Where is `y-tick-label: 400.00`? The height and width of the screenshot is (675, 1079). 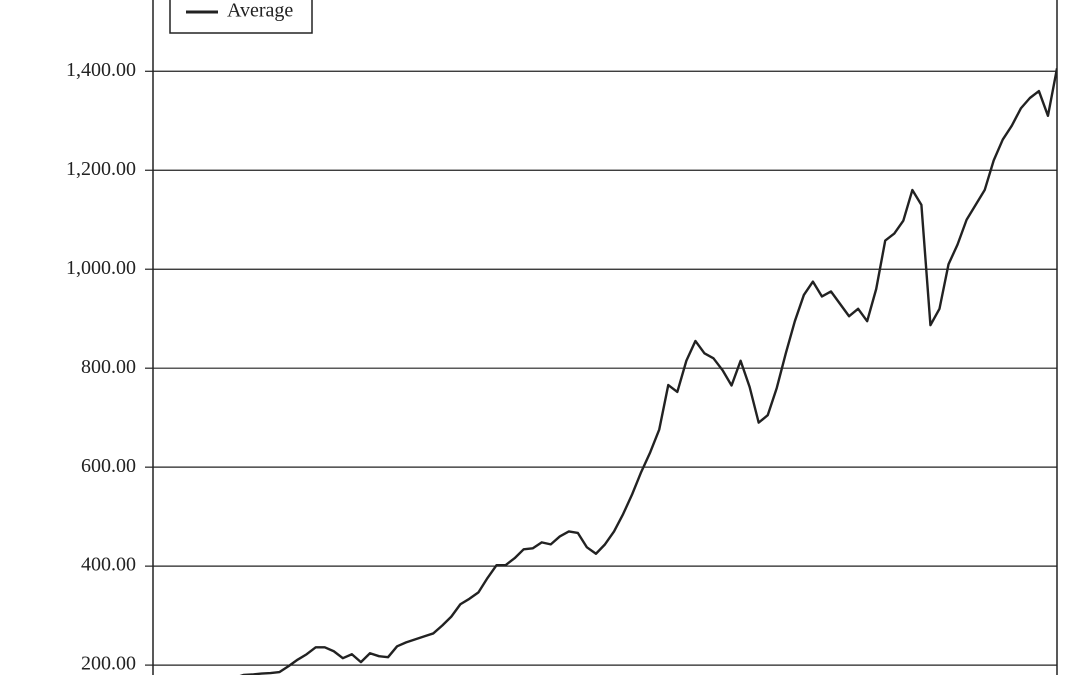 y-tick-label: 400.00 is located at coordinates (108, 565).